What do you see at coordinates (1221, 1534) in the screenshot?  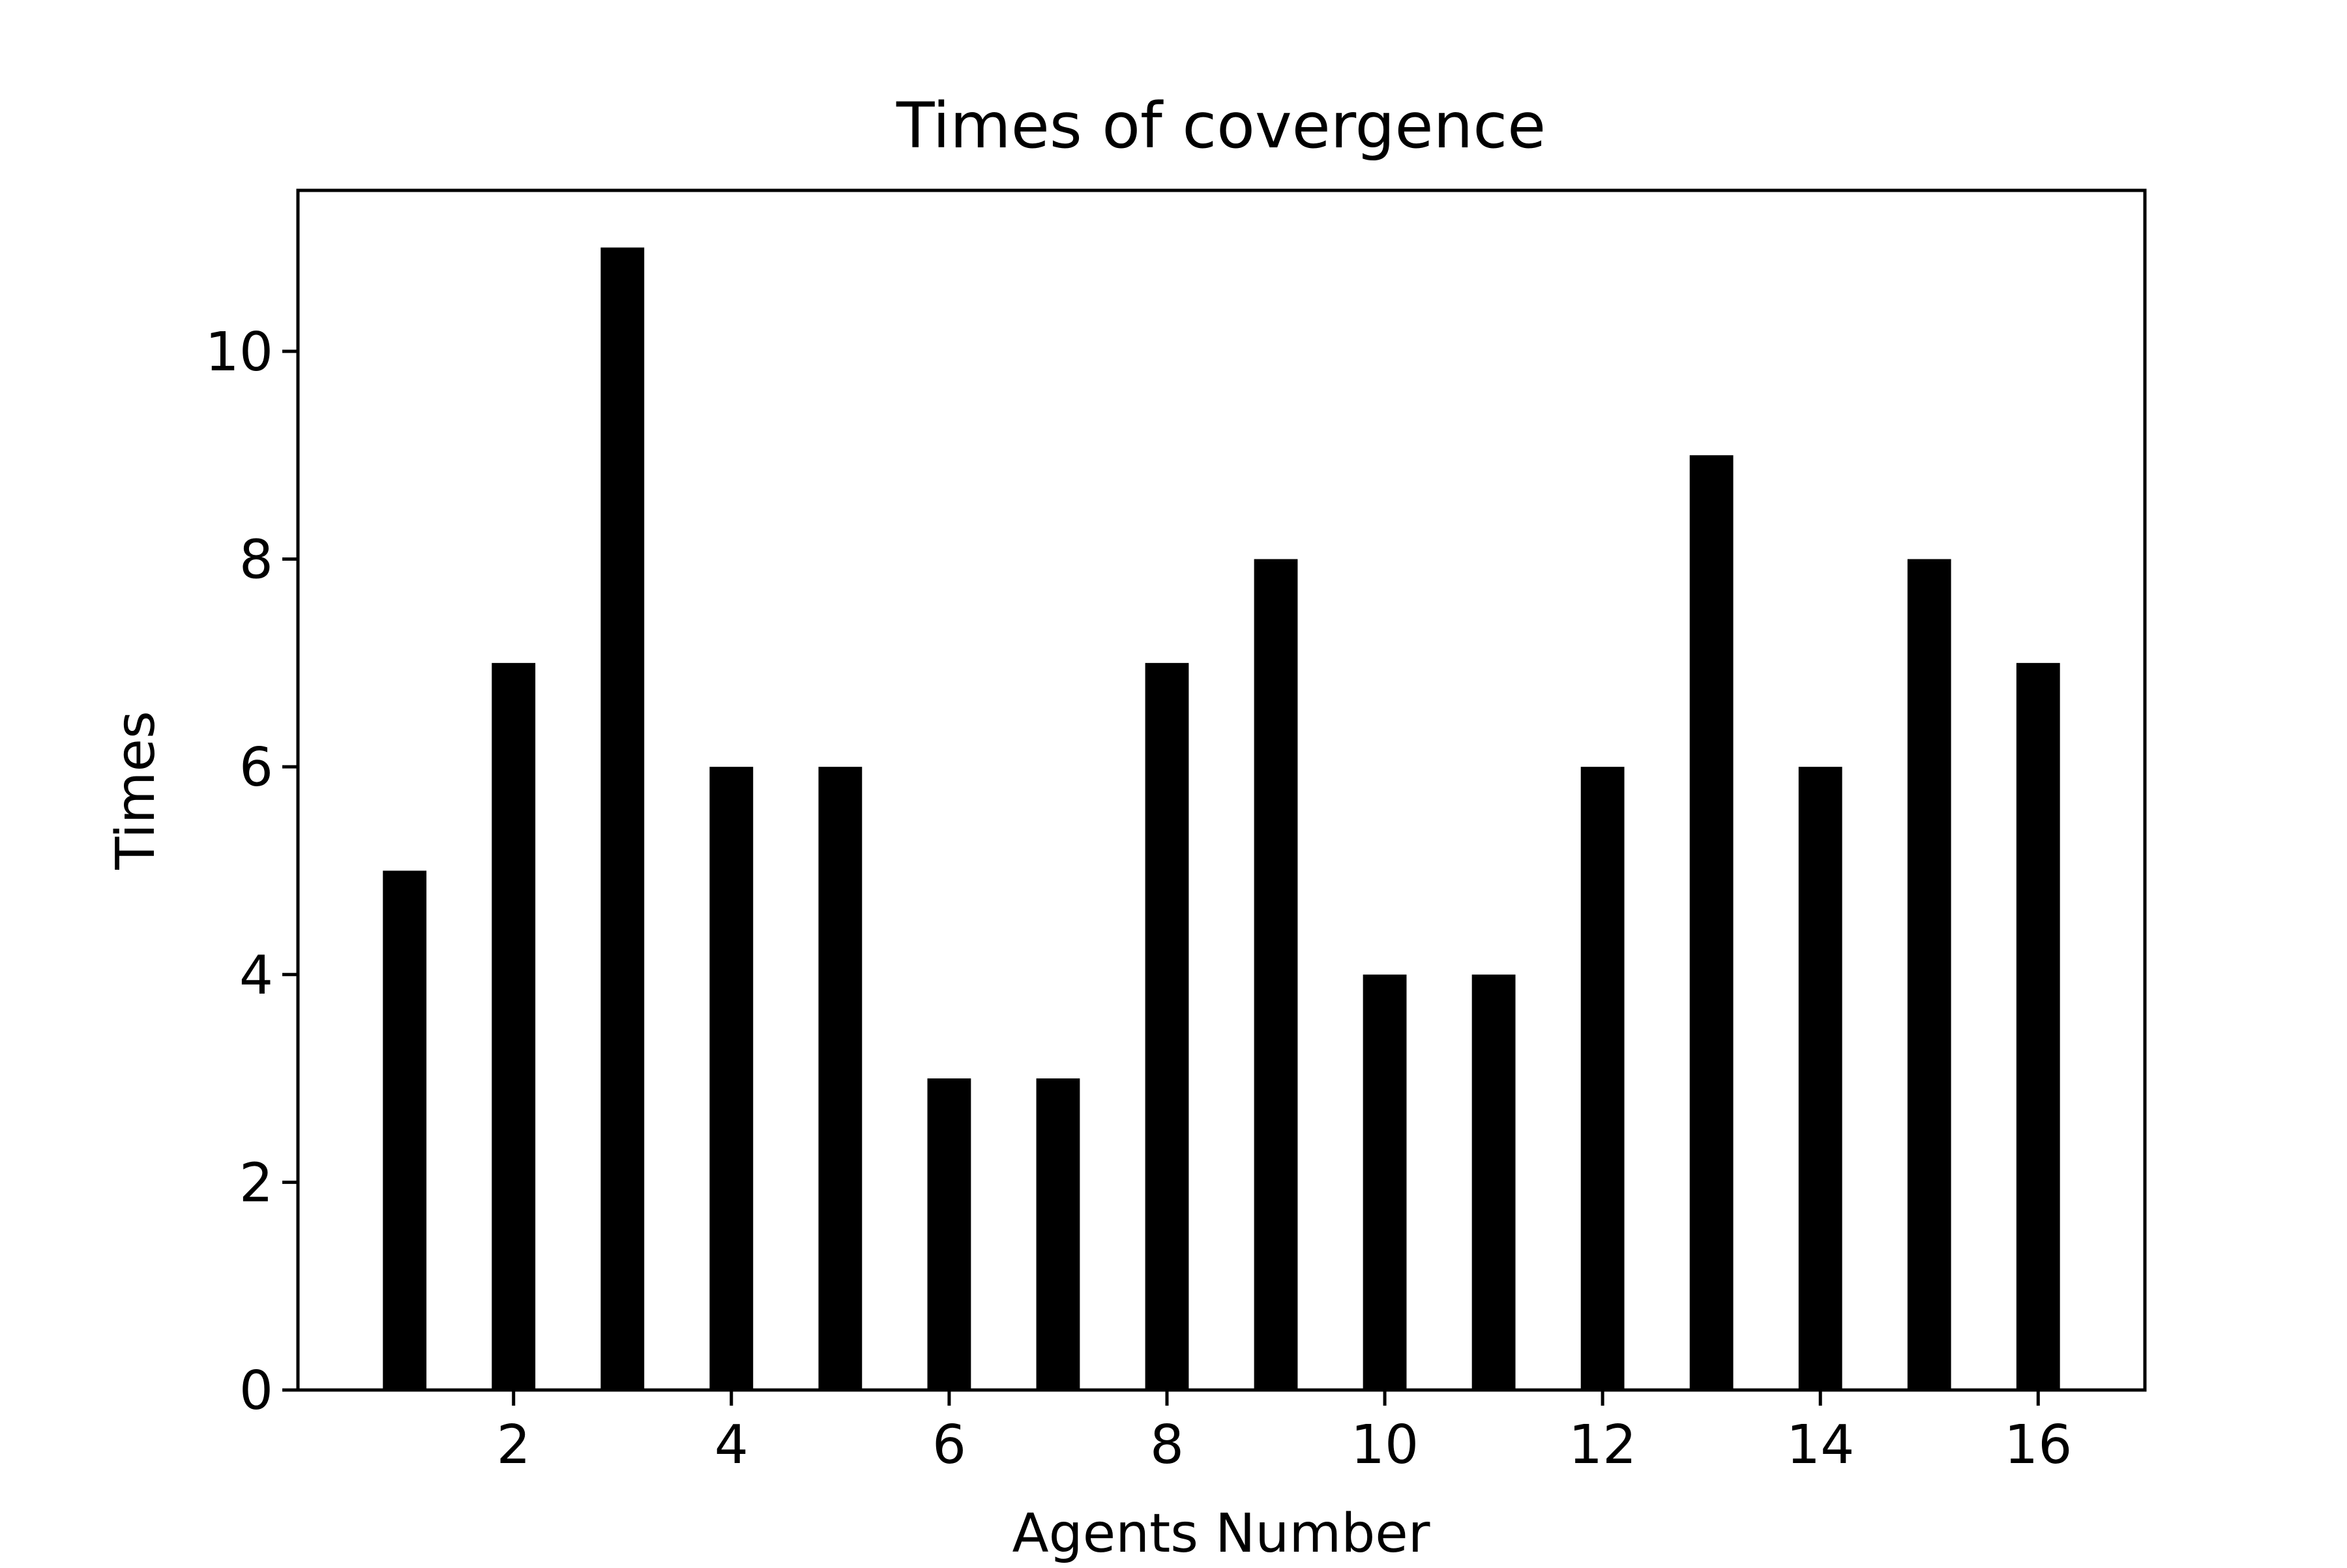 I see `x-axis-label: Agents Number` at bounding box center [1221, 1534].